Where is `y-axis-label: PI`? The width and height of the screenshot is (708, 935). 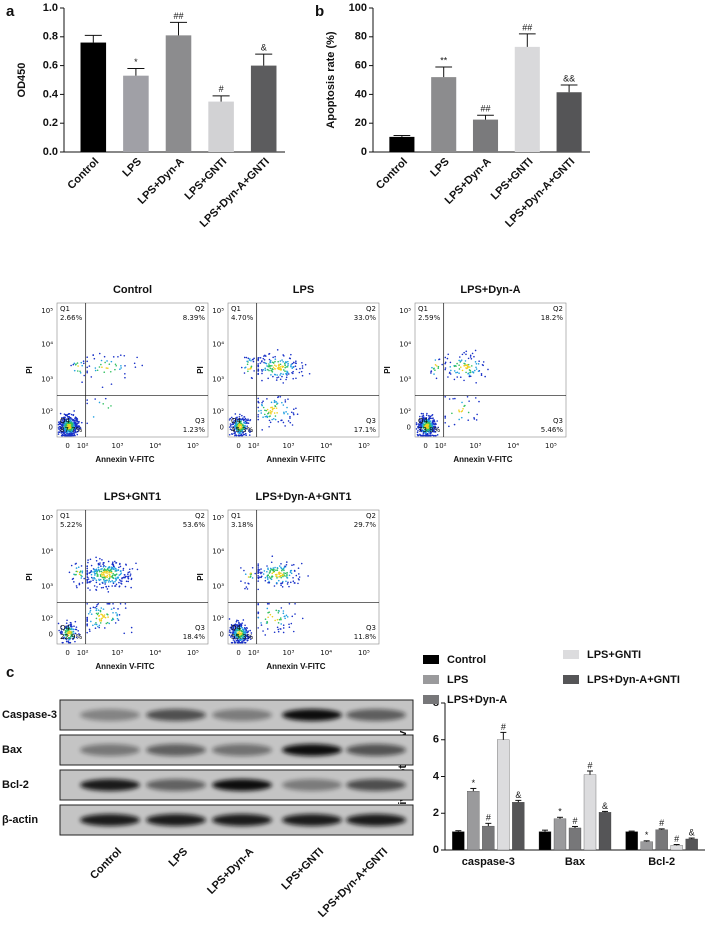
y-axis-label: PI is located at coordinates (29, 577).